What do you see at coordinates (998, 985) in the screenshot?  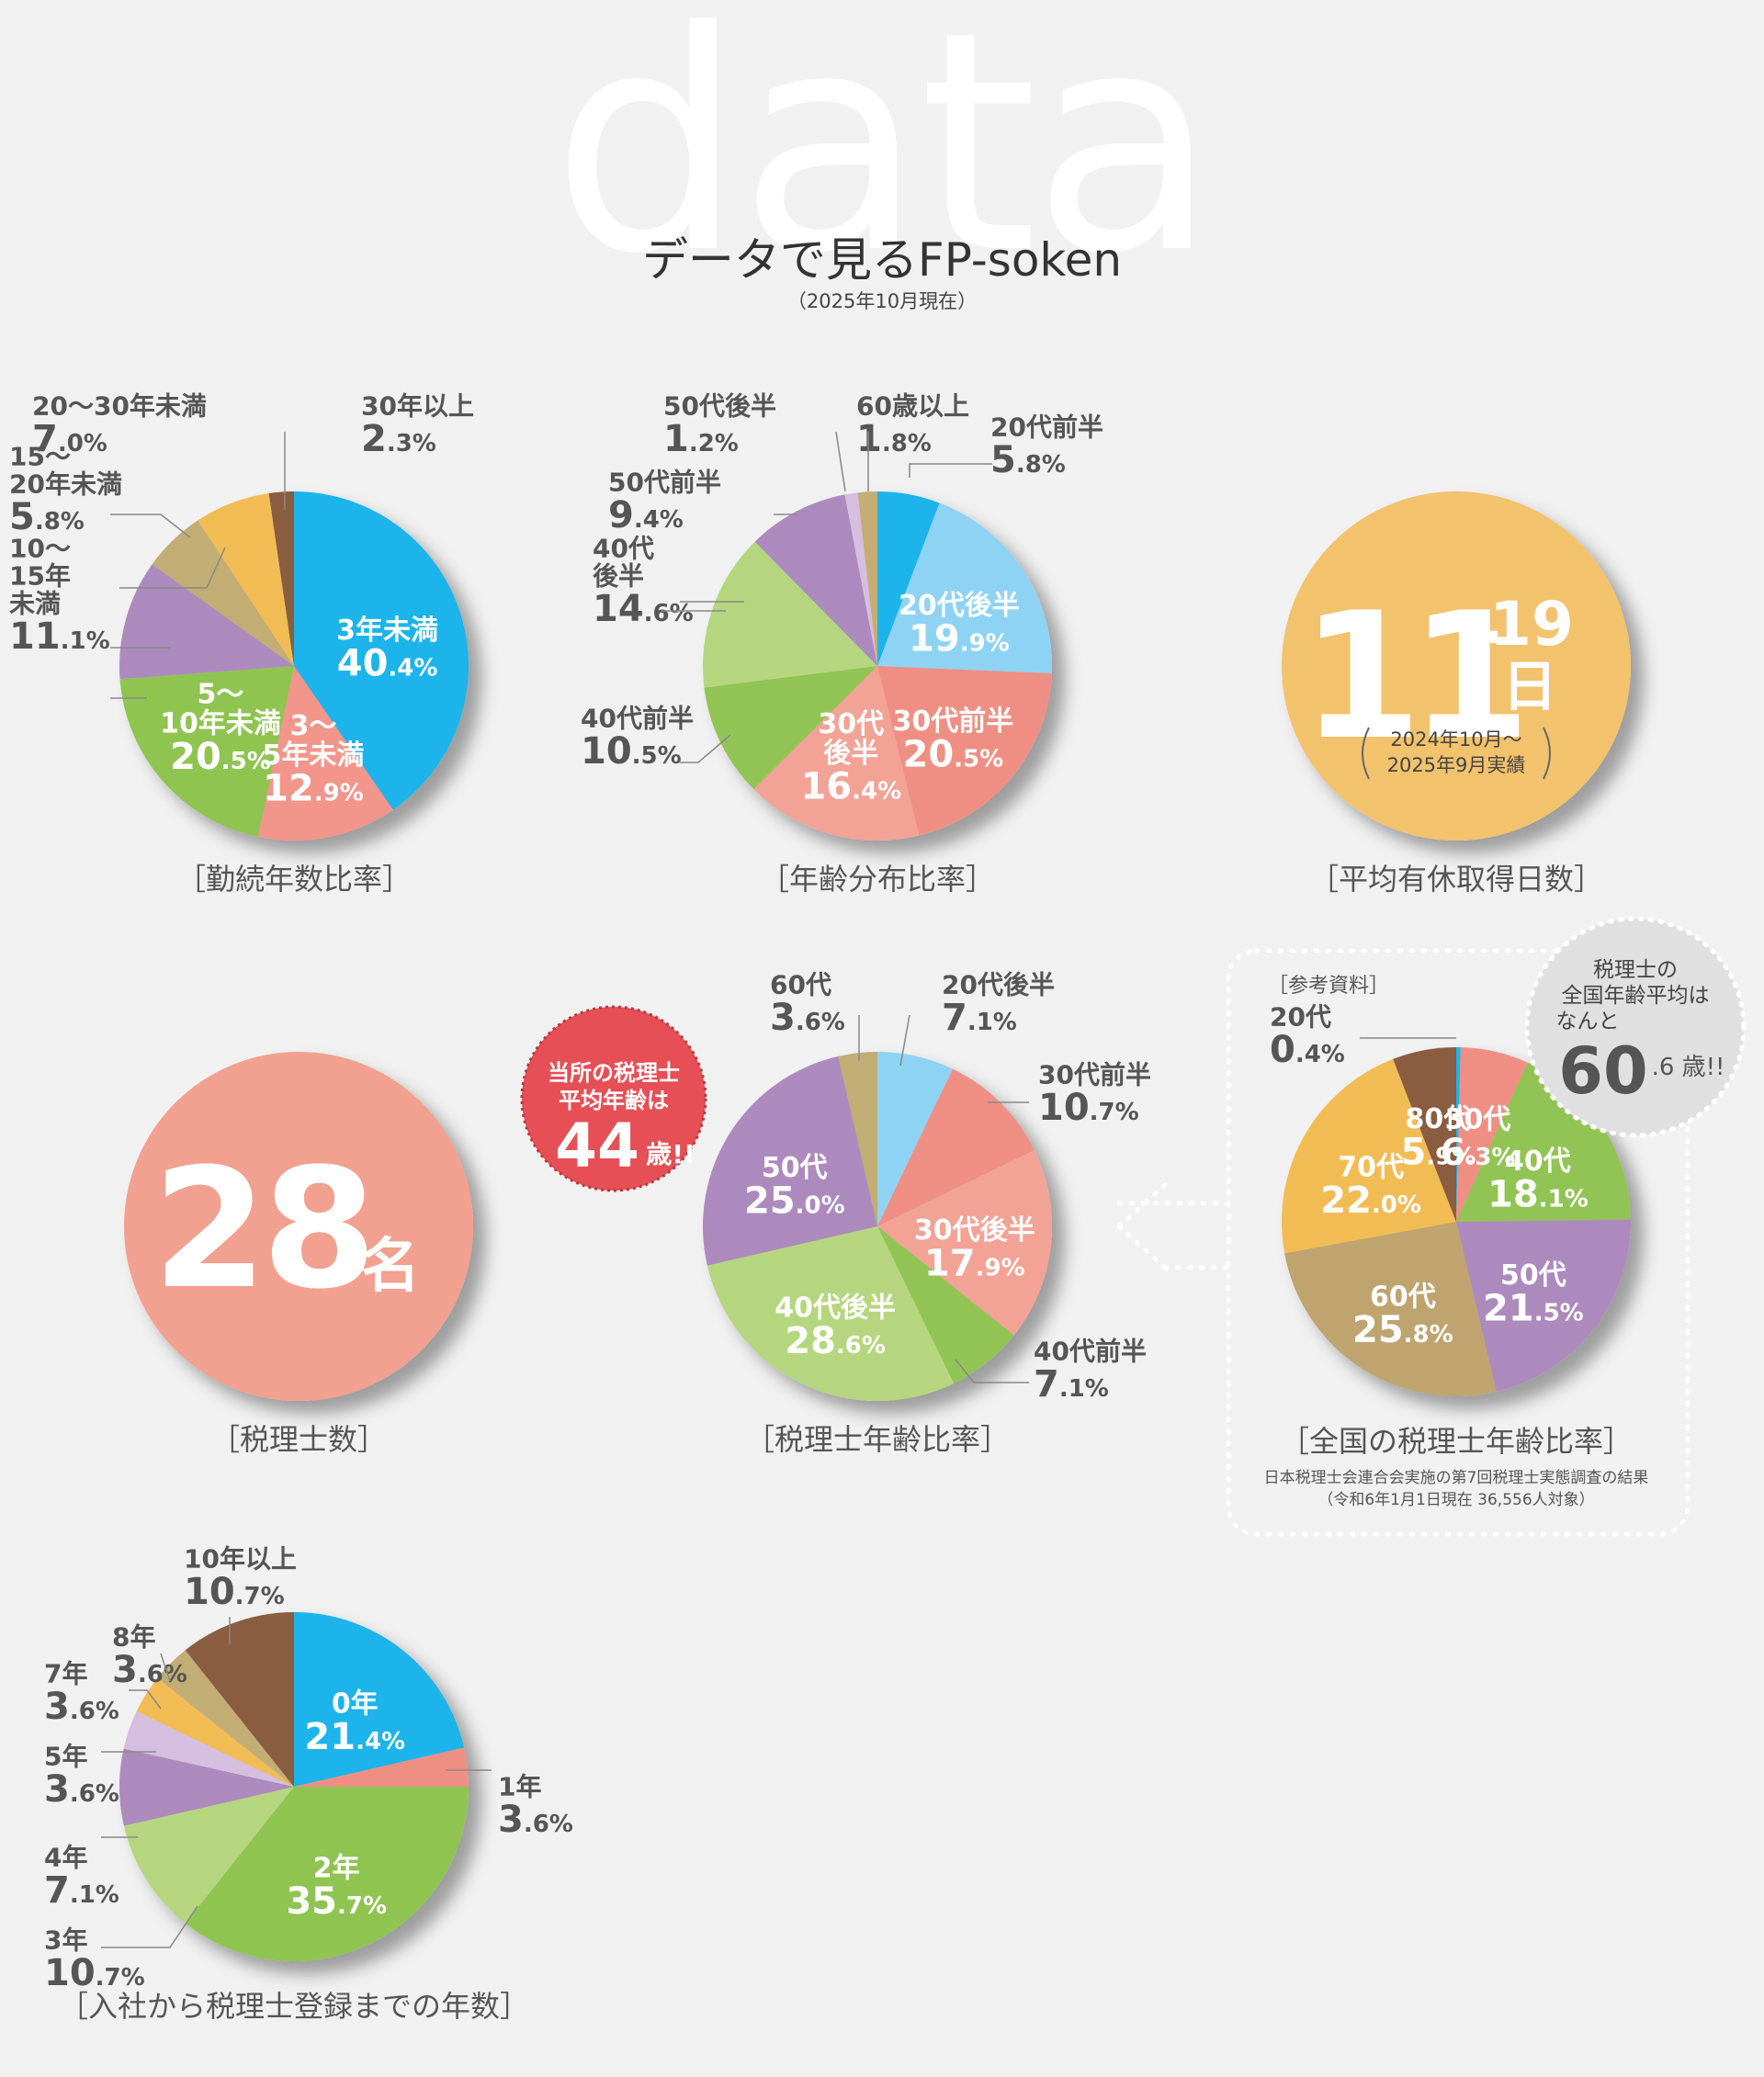 I see `tax_age-slice-0-label-line-0: 20代後半` at bounding box center [998, 985].